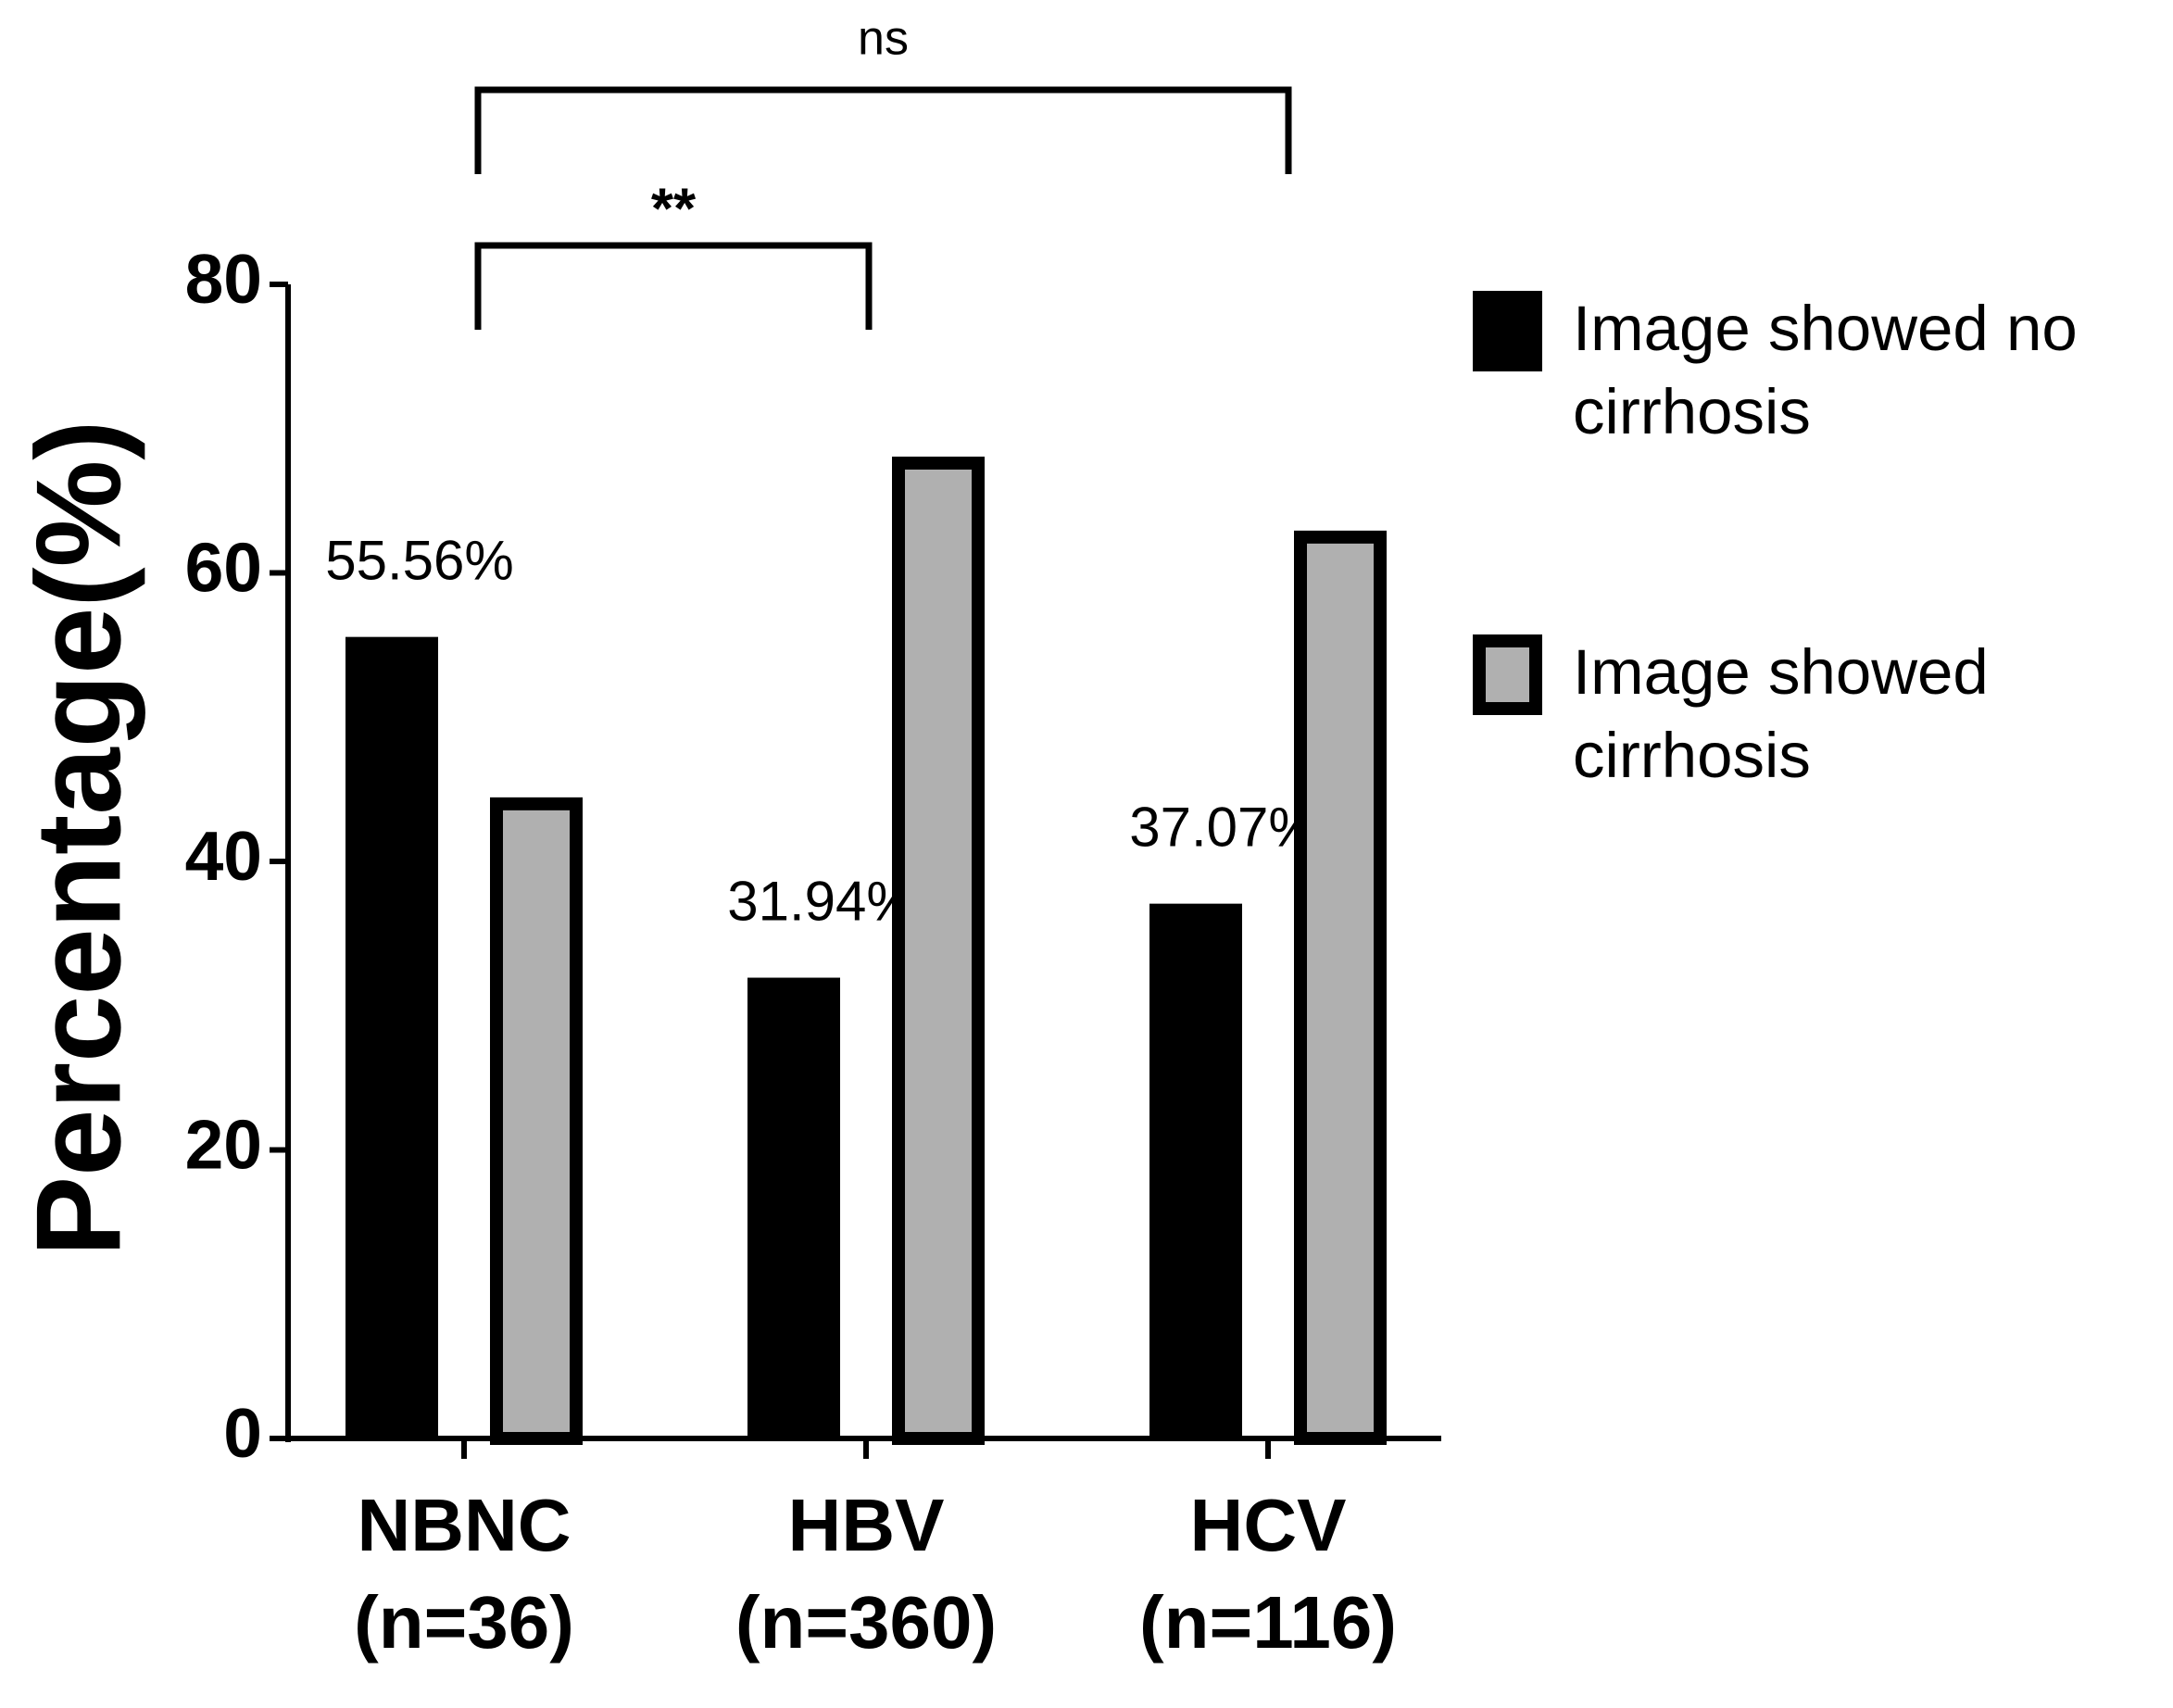 The width and height of the screenshot is (2173, 1708). I want to click on legend-label: Image showed cirrhosis, so click(1781, 713).